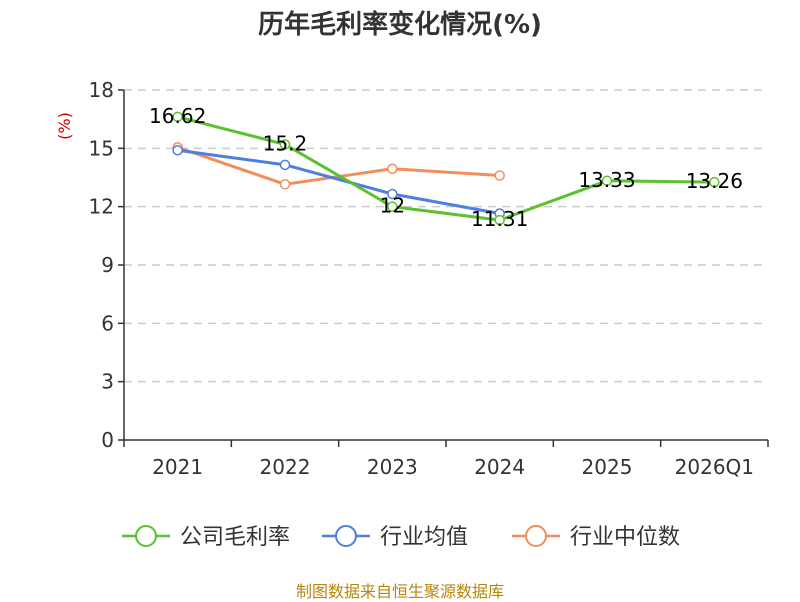 The width and height of the screenshot is (800, 602). What do you see at coordinates (399, 591) in the screenshot?
I see `source-note: 制图数据来自恒生聚源数据库` at bounding box center [399, 591].